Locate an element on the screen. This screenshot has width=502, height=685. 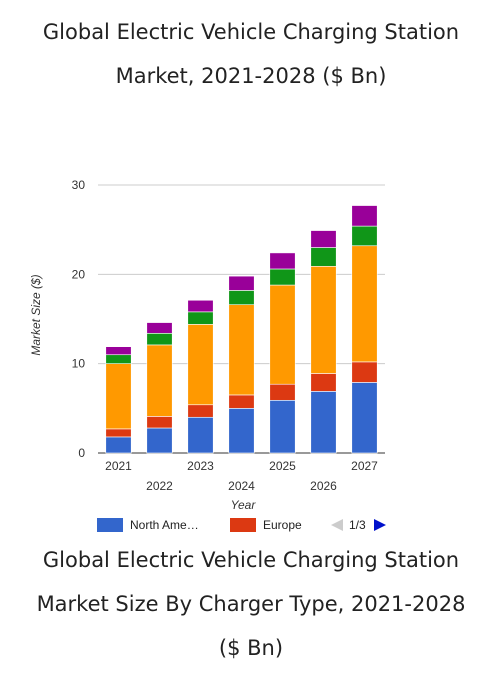
section-heading-line-2: Market Size By Charger Type, 2021-2028 is located at coordinates (251, 604).